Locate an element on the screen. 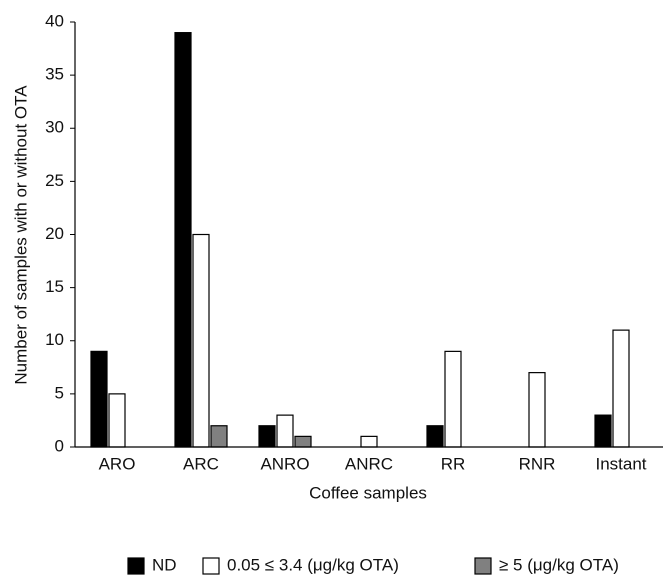 The image size is (665, 575). x-tick-label: ANRC is located at coordinates (369, 463).